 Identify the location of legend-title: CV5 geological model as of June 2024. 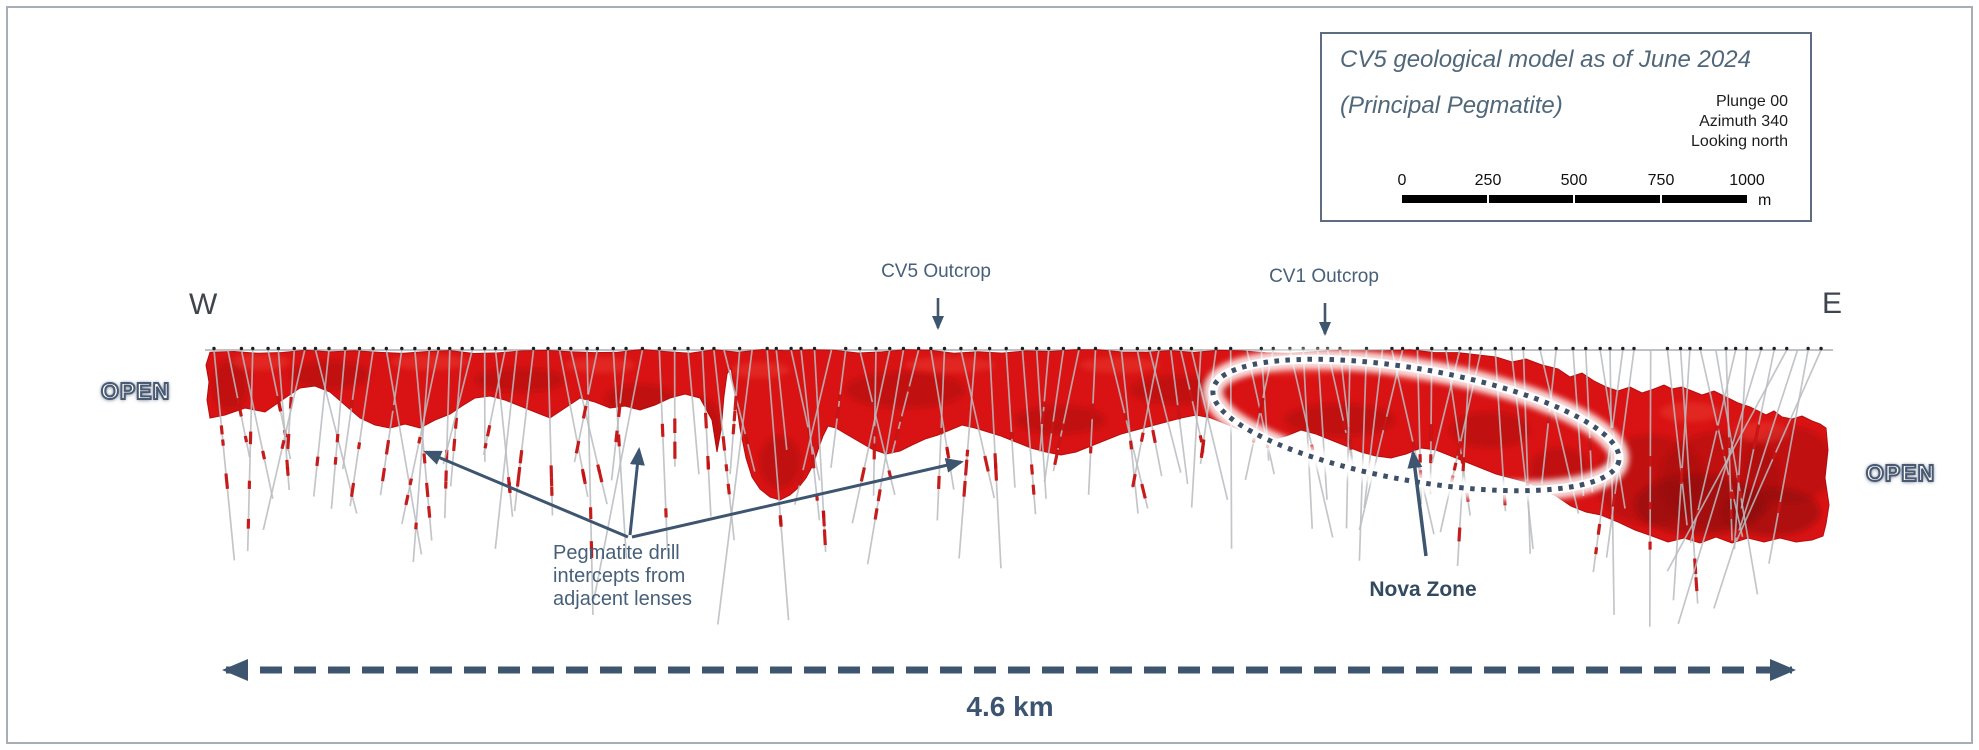
(1545, 59).